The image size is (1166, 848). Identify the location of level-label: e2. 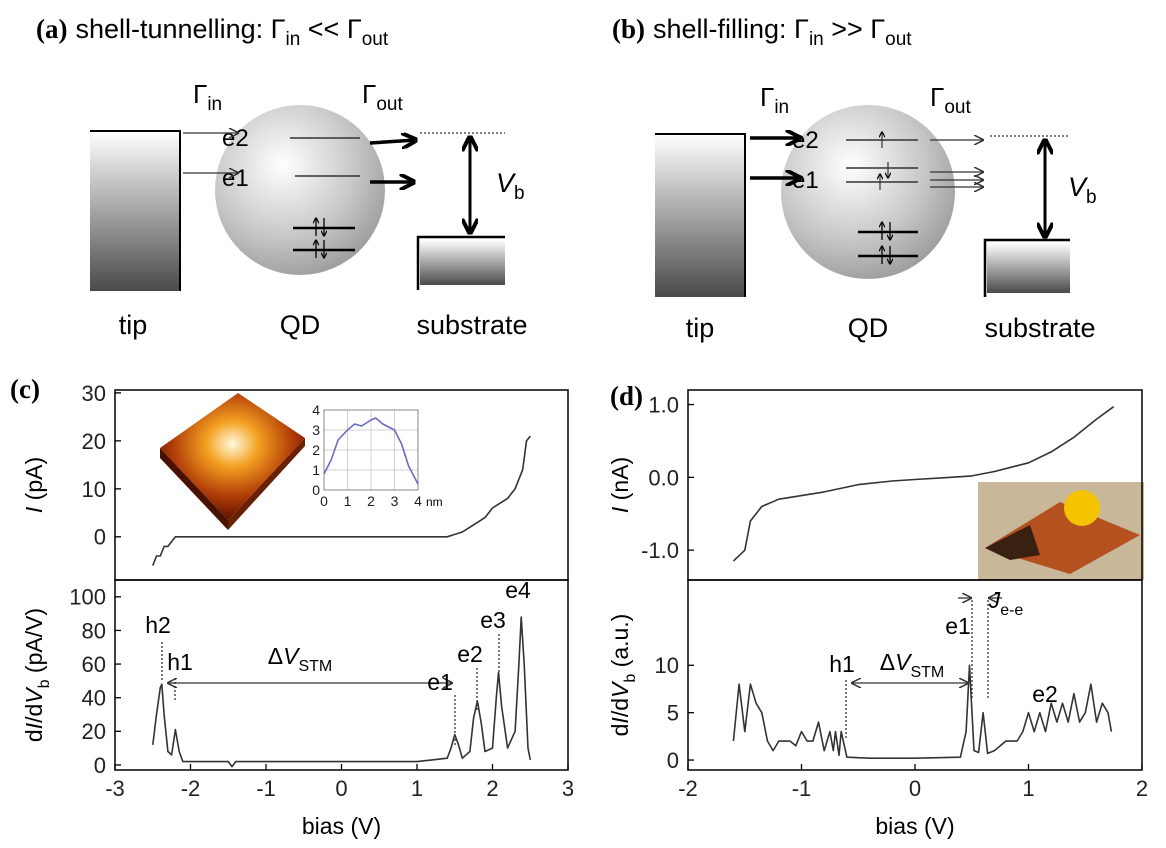
(235, 138).